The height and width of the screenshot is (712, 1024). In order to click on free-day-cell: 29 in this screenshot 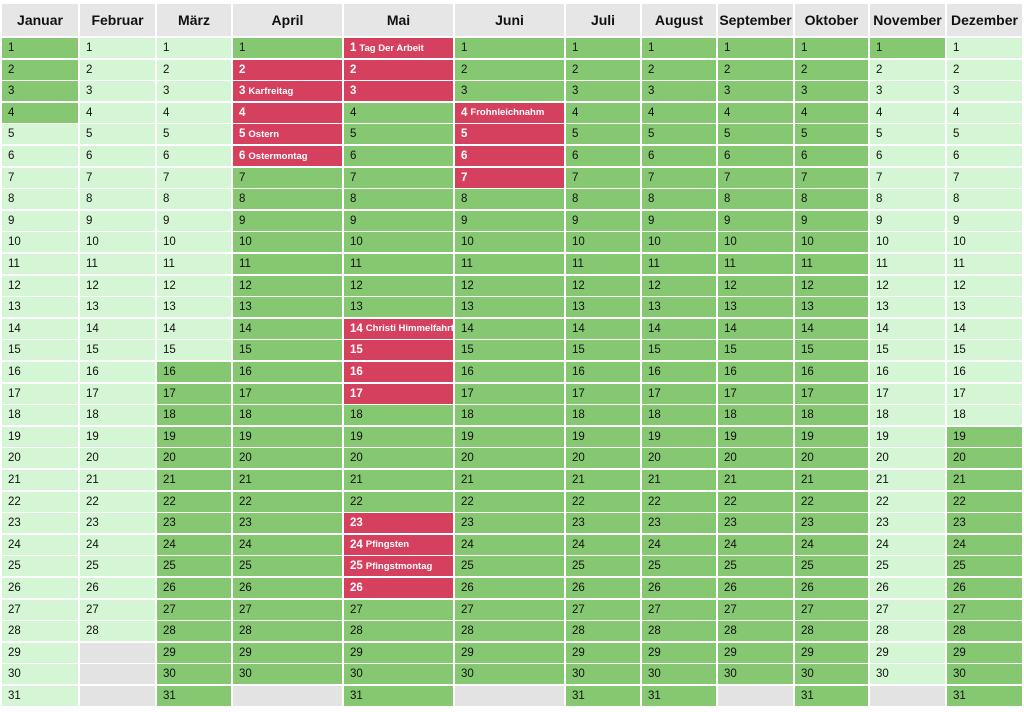, I will do `click(194, 652)`.